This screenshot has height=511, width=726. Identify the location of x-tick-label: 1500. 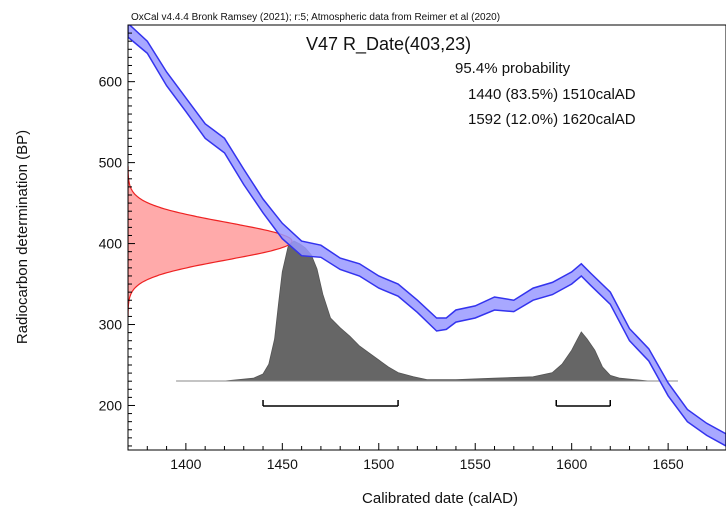
(378, 464).